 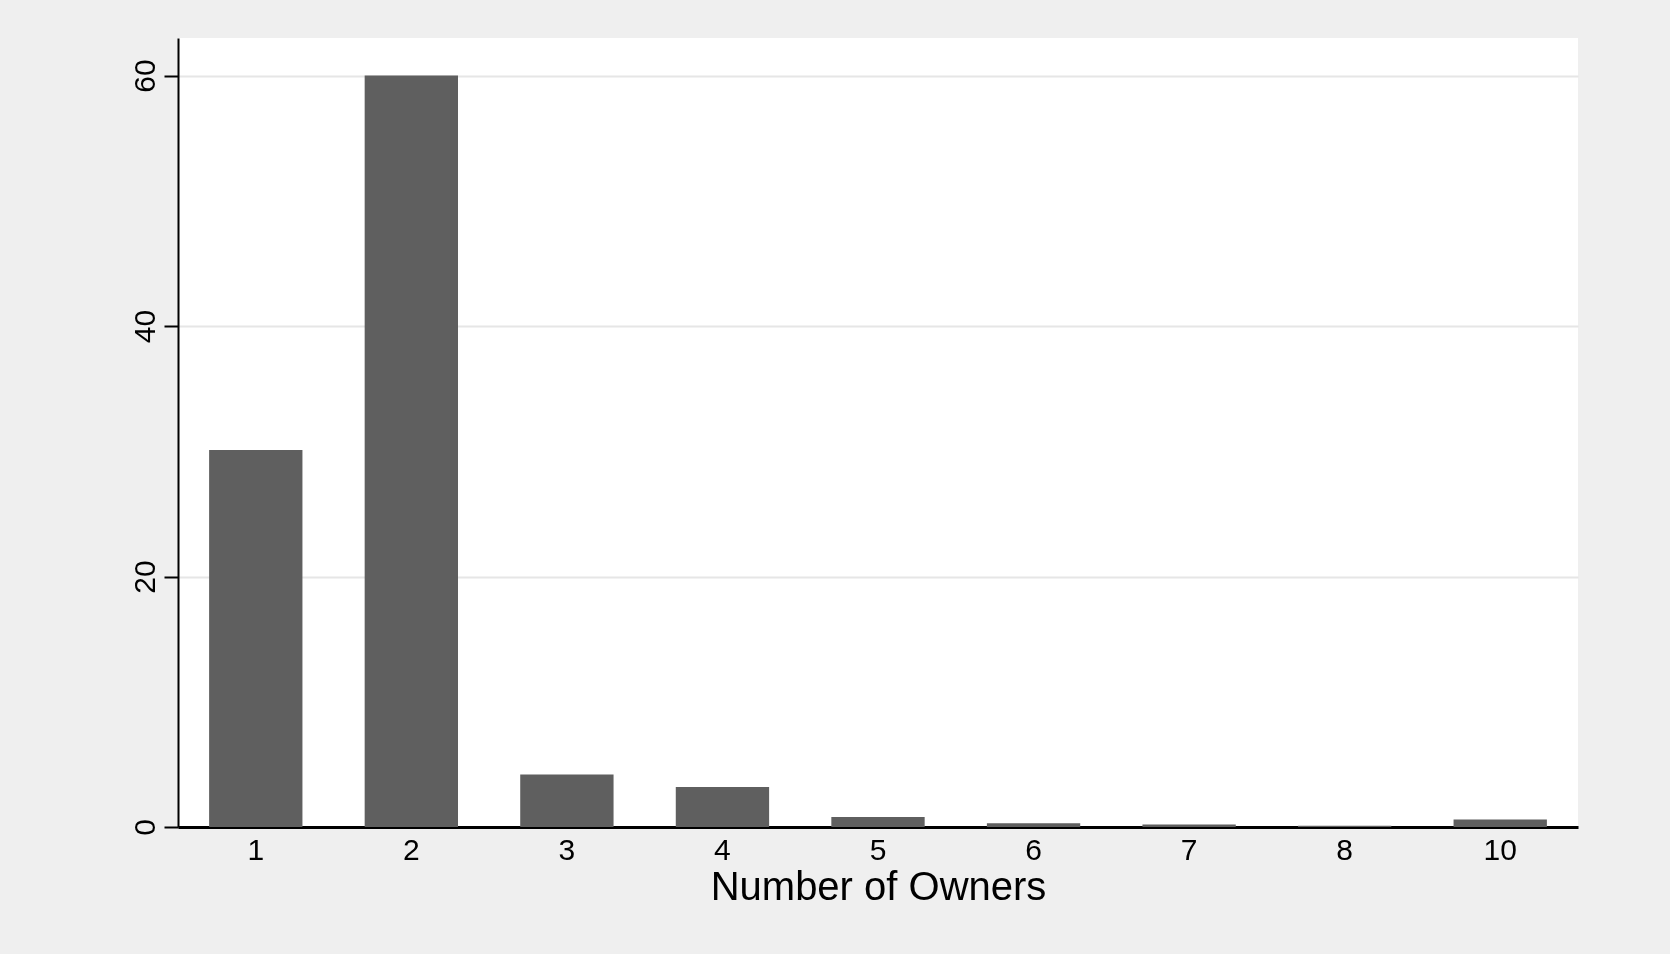 What do you see at coordinates (1345, 849) in the screenshot?
I see `x-tick-label: 8` at bounding box center [1345, 849].